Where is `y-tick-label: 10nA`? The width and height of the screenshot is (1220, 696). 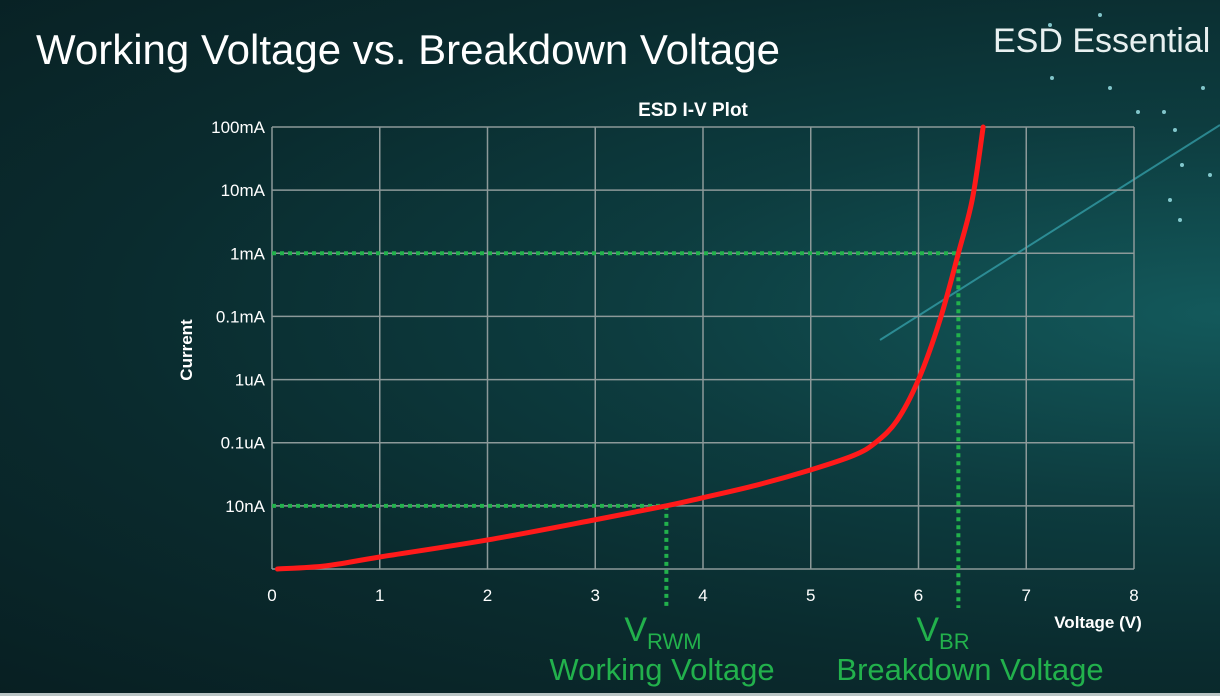 y-tick-label: 10nA is located at coordinates (245, 506).